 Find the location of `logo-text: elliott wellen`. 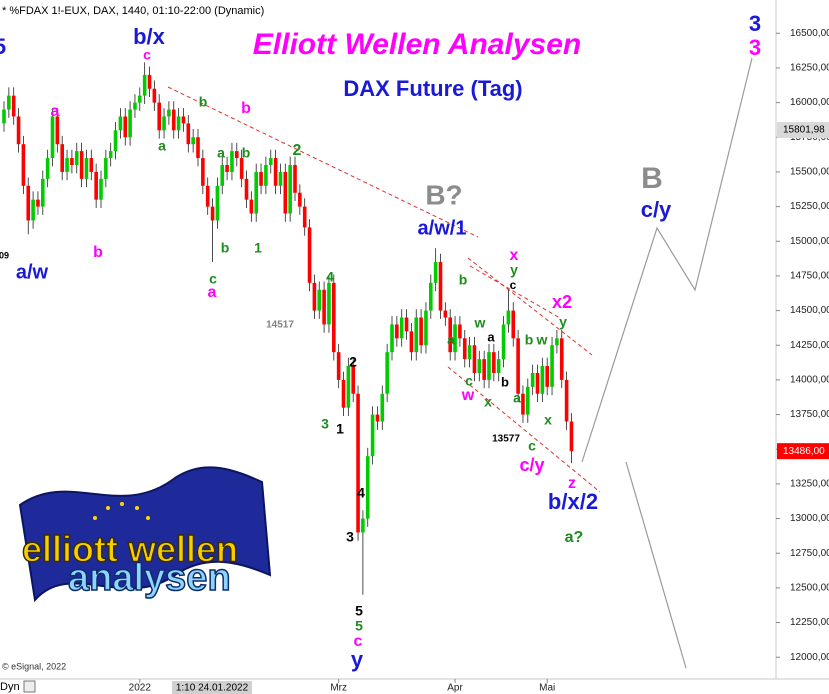

logo-text: elliott wellen is located at coordinates (130, 549).